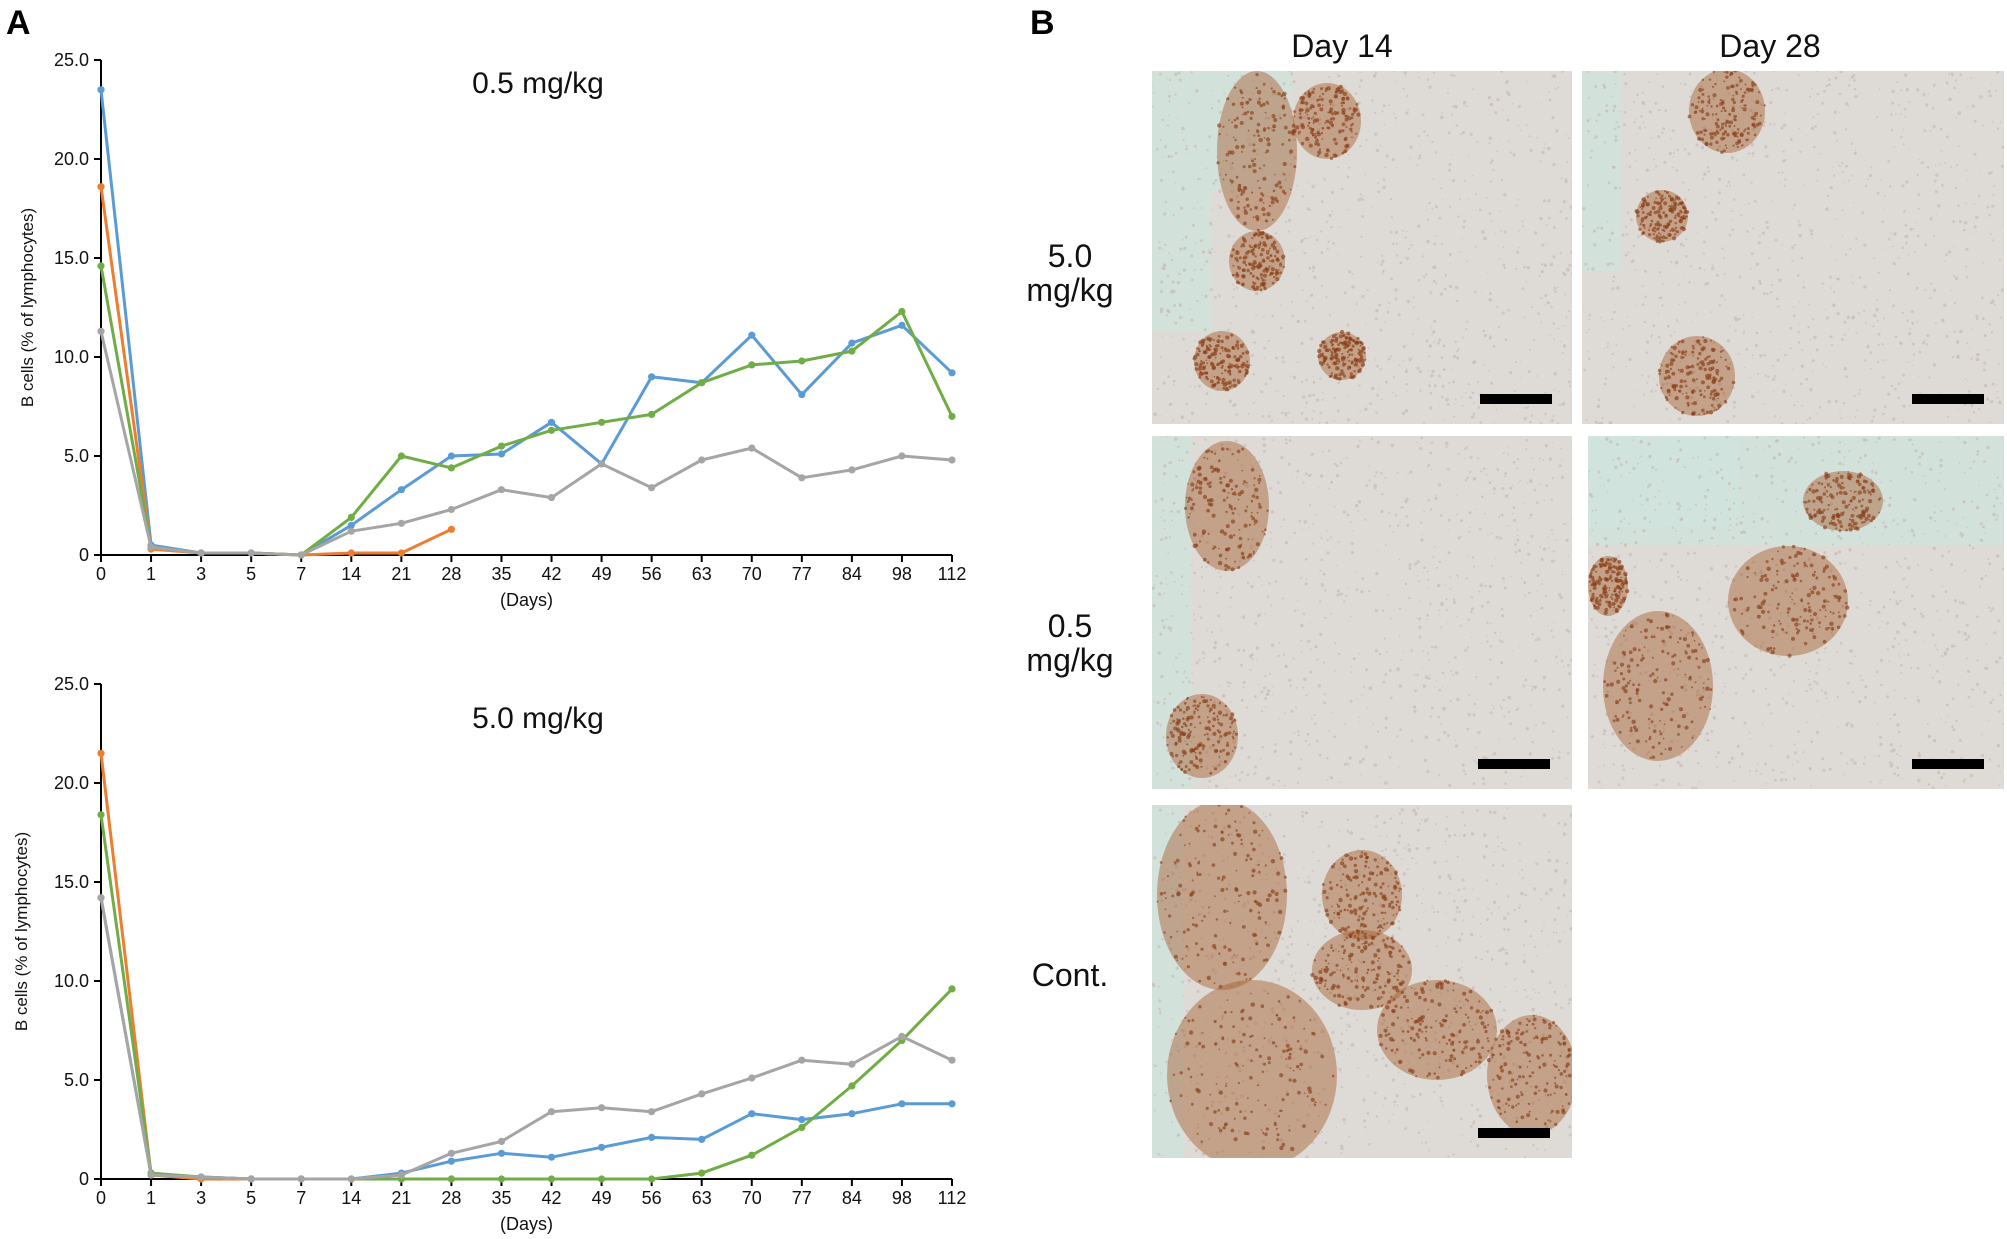 This screenshot has width=2007, height=1239. I want to click on x-tick-label: 0, so click(101, 1198).